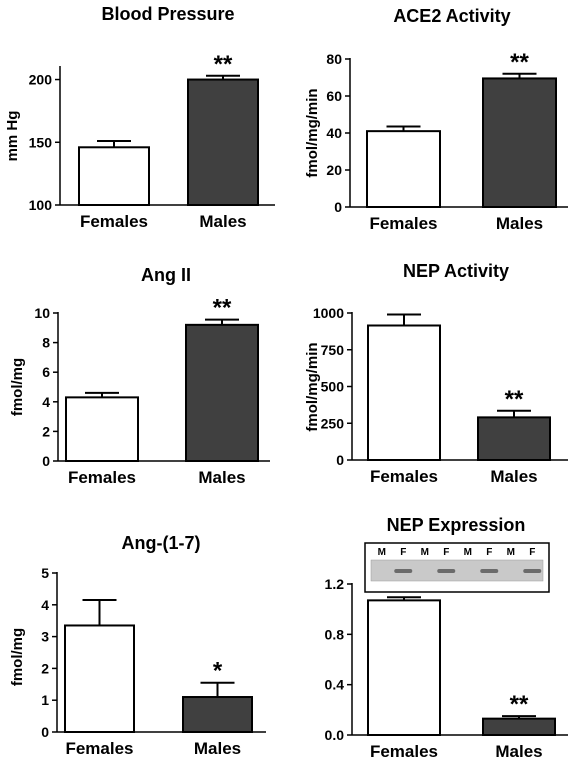  What do you see at coordinates (334, 59) in the screenshot?
I see `y-tick-label: 80` at bounding box center [334, 59].